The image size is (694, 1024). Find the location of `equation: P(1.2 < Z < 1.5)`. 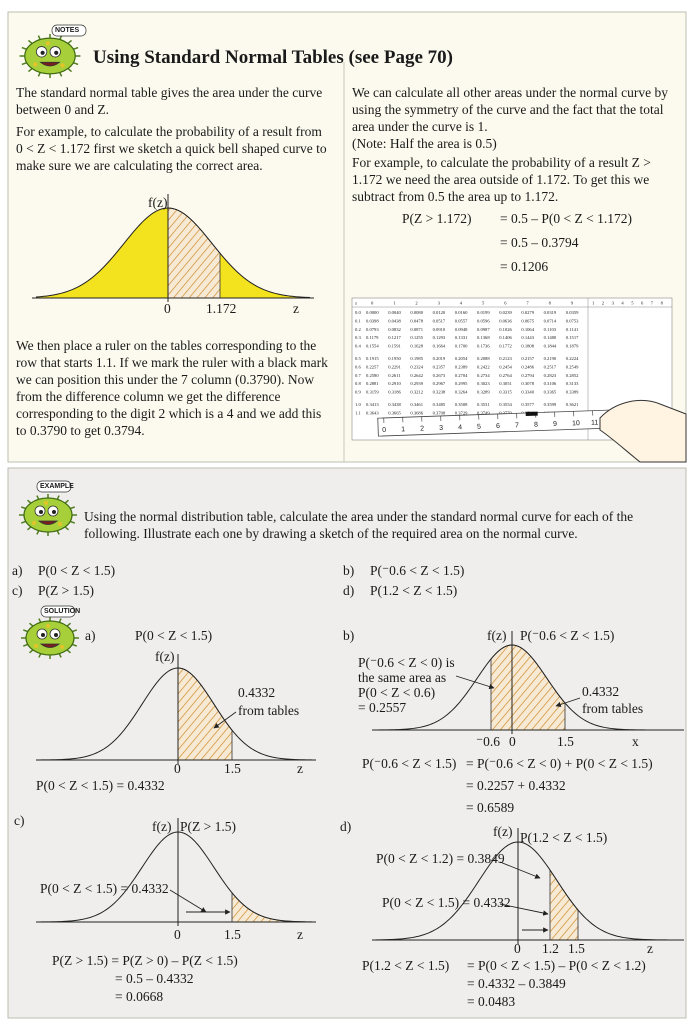

equation: P(1.2 < Z < 1.5) is located at coordinates (406, 965).